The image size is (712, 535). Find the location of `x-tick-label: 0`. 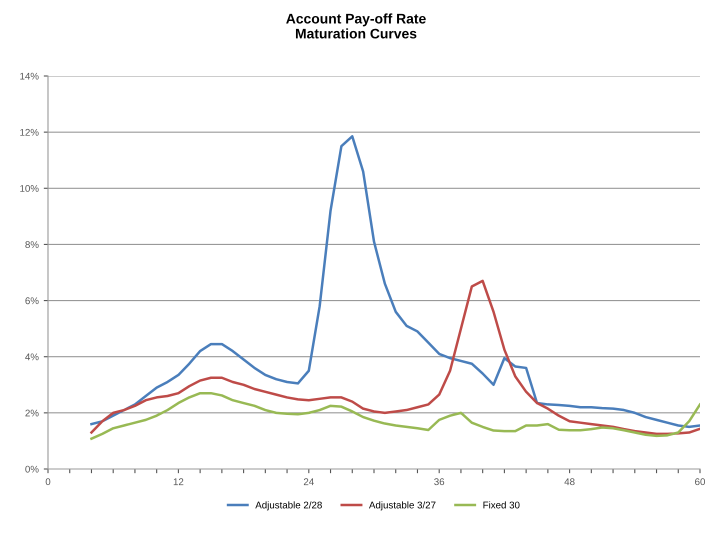

x-tick-label: 0 is located at coordinates (48, 482).